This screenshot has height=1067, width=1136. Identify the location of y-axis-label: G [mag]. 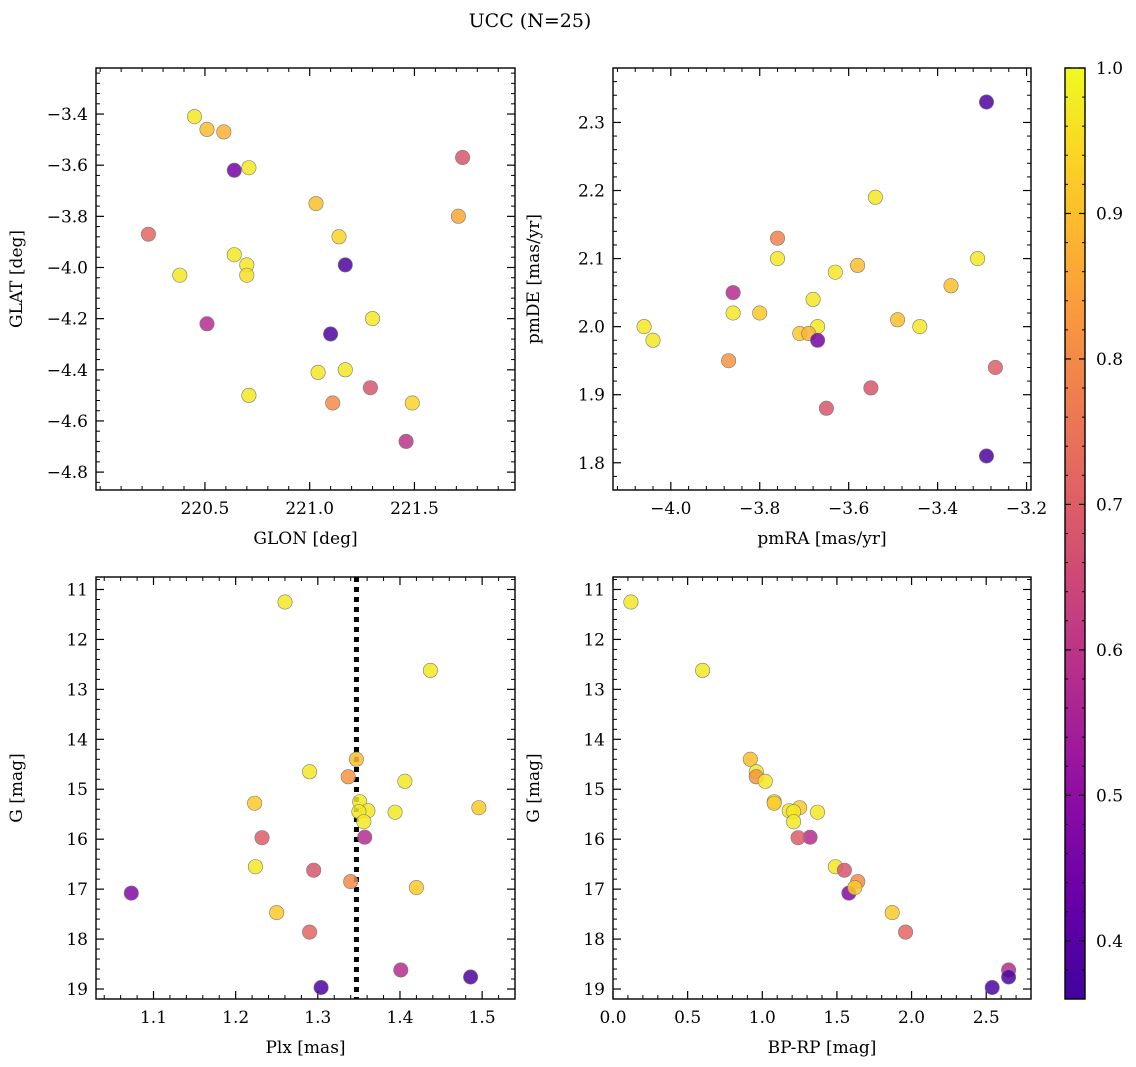
(534, 787).